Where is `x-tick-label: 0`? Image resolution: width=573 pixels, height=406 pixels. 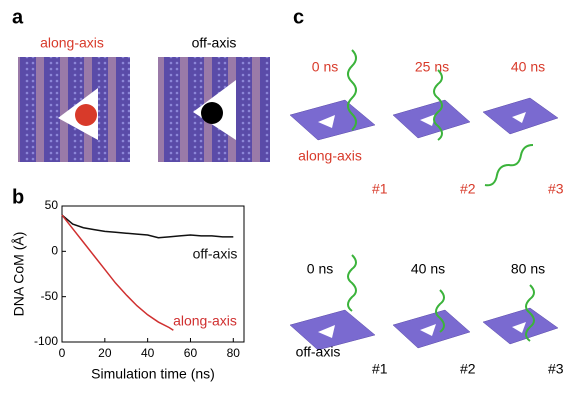
x-tick-label: 0 is located at coordinates (62, 353).